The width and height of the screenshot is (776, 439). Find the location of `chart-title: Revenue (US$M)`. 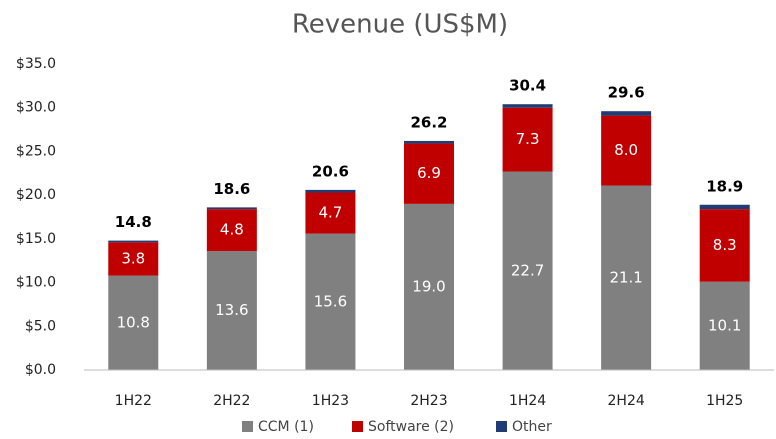

chart-title: Revenue (US$M) is located at coordinates (400, 25).